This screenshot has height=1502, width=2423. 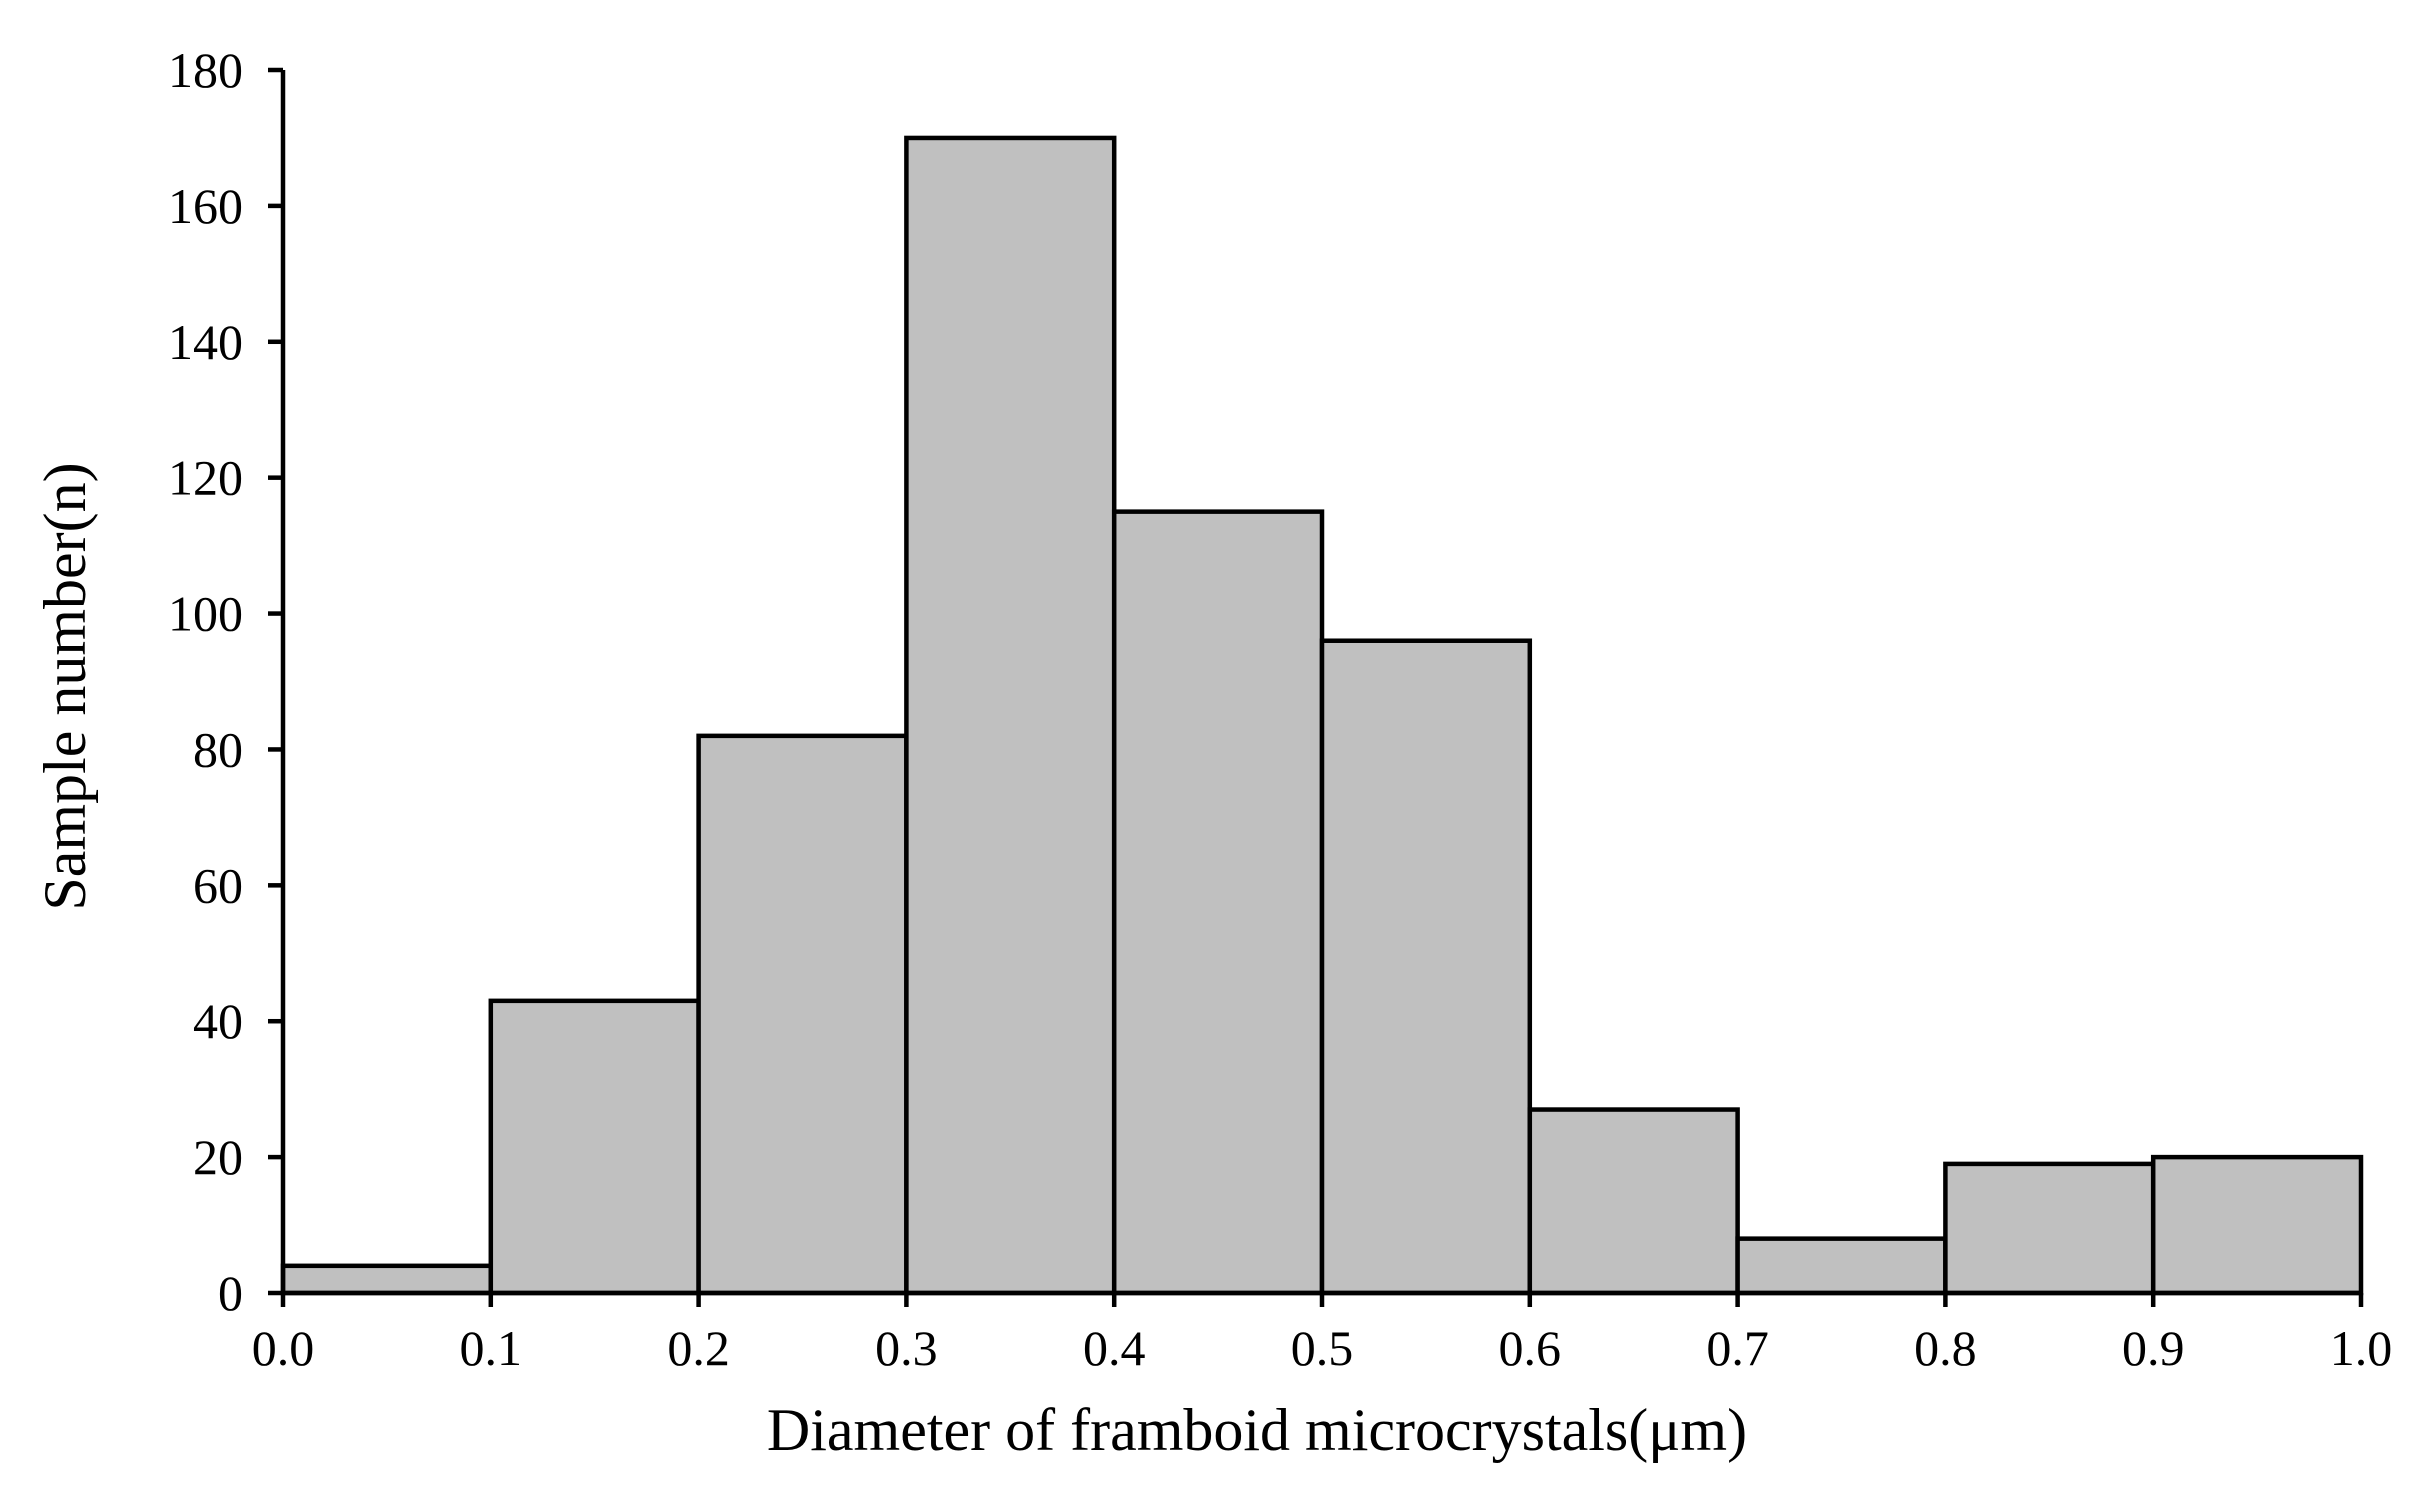 What do you see at coordinates (218, 1021) in the screenshot?
I see `y-tick-label-2: 40` at bounding box center [218, 1021].